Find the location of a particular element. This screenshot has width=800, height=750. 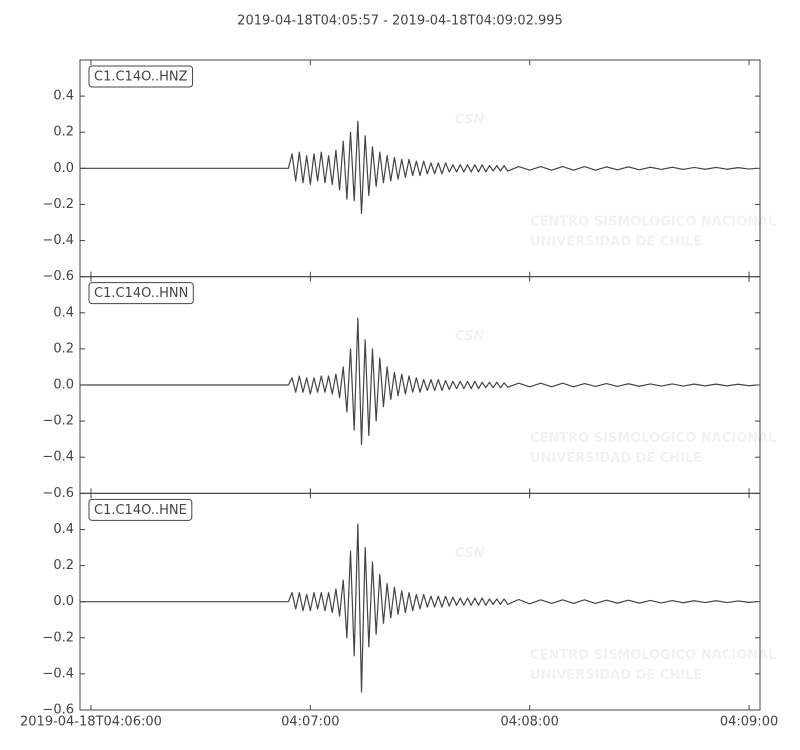

x-tick-label: 04:09:00 is located at coordinates (749, 722).